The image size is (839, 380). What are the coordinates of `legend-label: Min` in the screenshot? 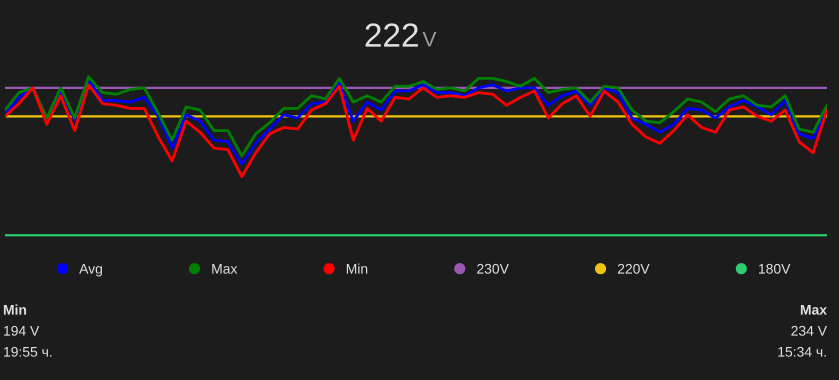 It's located at (357, 269).